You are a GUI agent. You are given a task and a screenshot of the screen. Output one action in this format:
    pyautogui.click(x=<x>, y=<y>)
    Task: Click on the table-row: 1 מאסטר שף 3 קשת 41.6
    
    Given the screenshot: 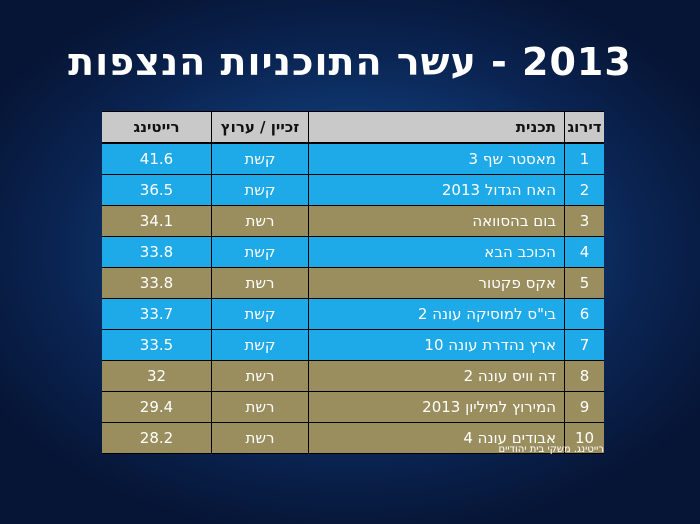 What is the action you would take?
    pyautogui.click(x=353, y=159)
    